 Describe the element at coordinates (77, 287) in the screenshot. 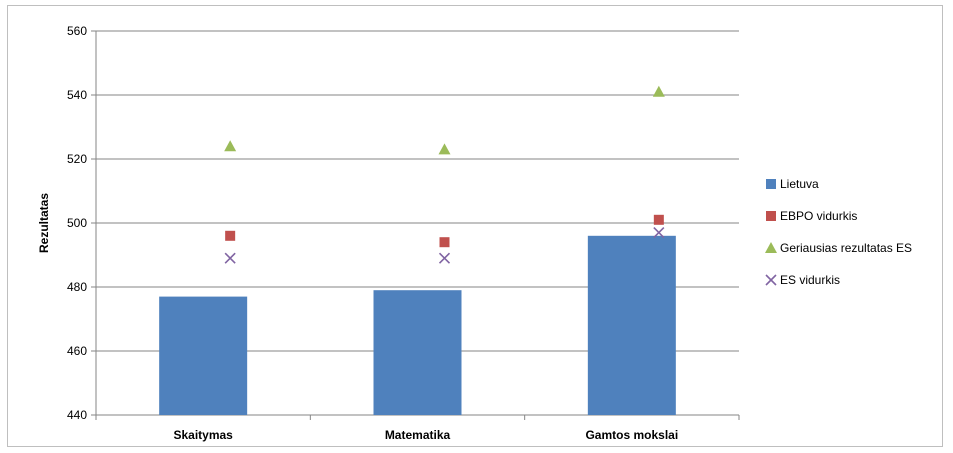

I see `y-tick-label: 480` at that location.